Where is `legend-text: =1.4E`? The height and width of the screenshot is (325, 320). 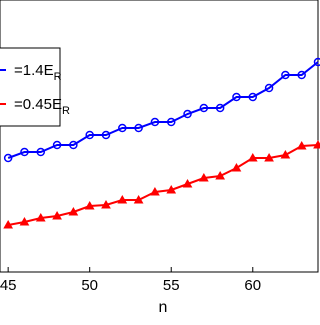
legend-text: =1.4E is located at coordinates (34, 70).